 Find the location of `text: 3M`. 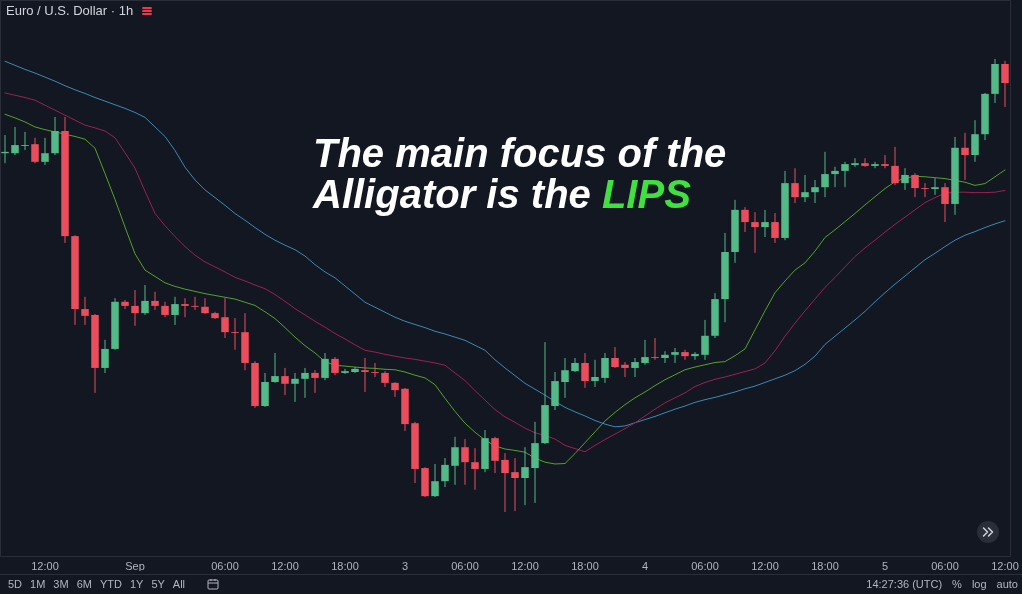

text: 3M is located at coordinates (61, 584).